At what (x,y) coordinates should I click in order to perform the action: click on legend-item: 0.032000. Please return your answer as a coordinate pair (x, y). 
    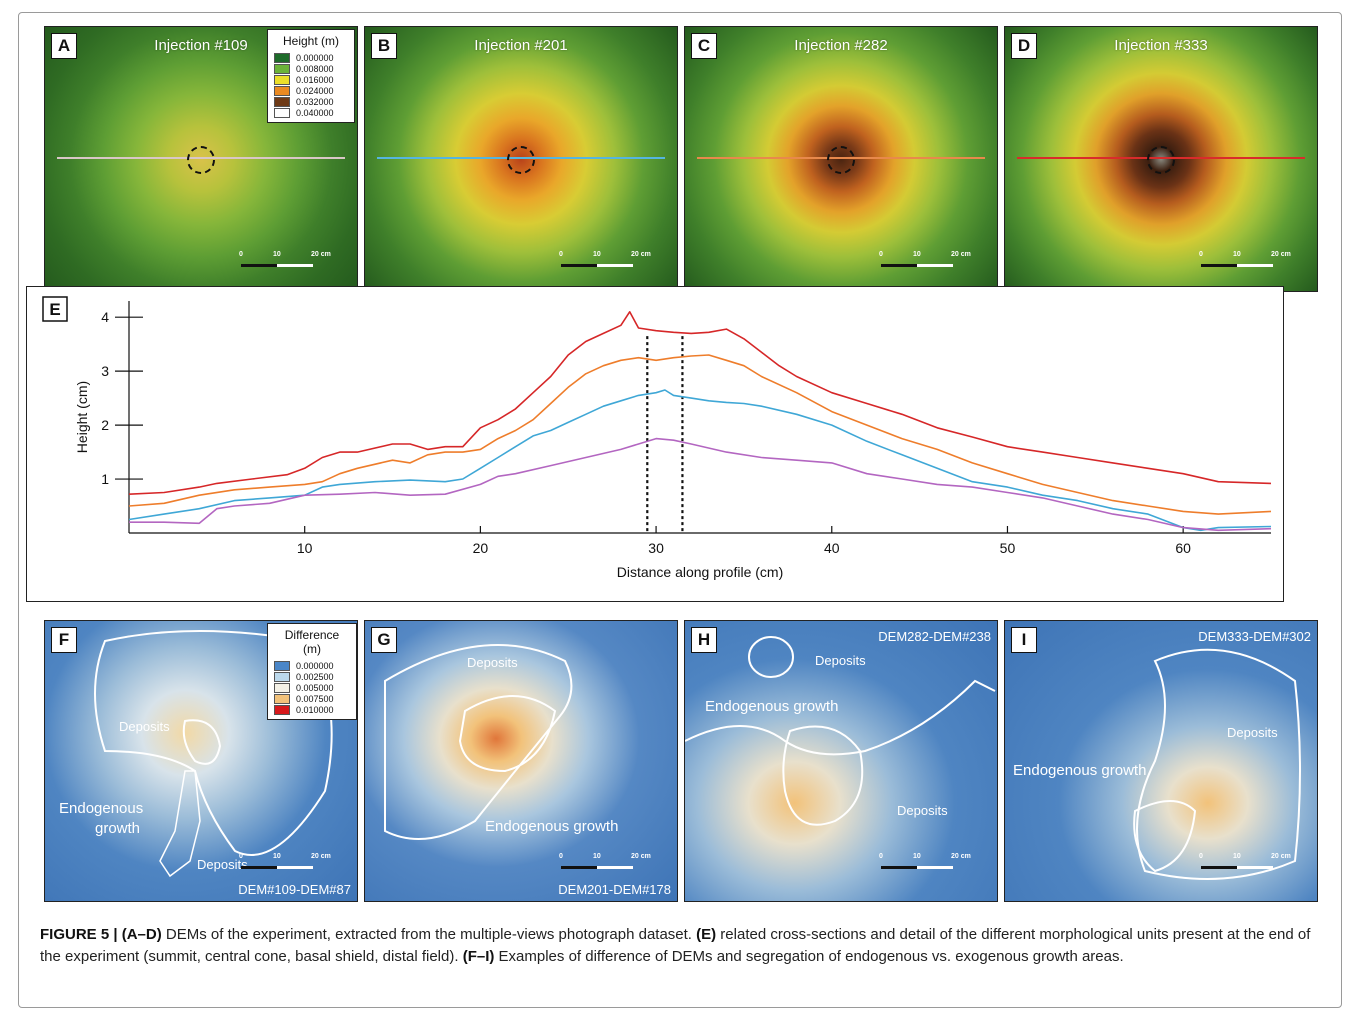
    Looking at the image, I should click on (311, 101).